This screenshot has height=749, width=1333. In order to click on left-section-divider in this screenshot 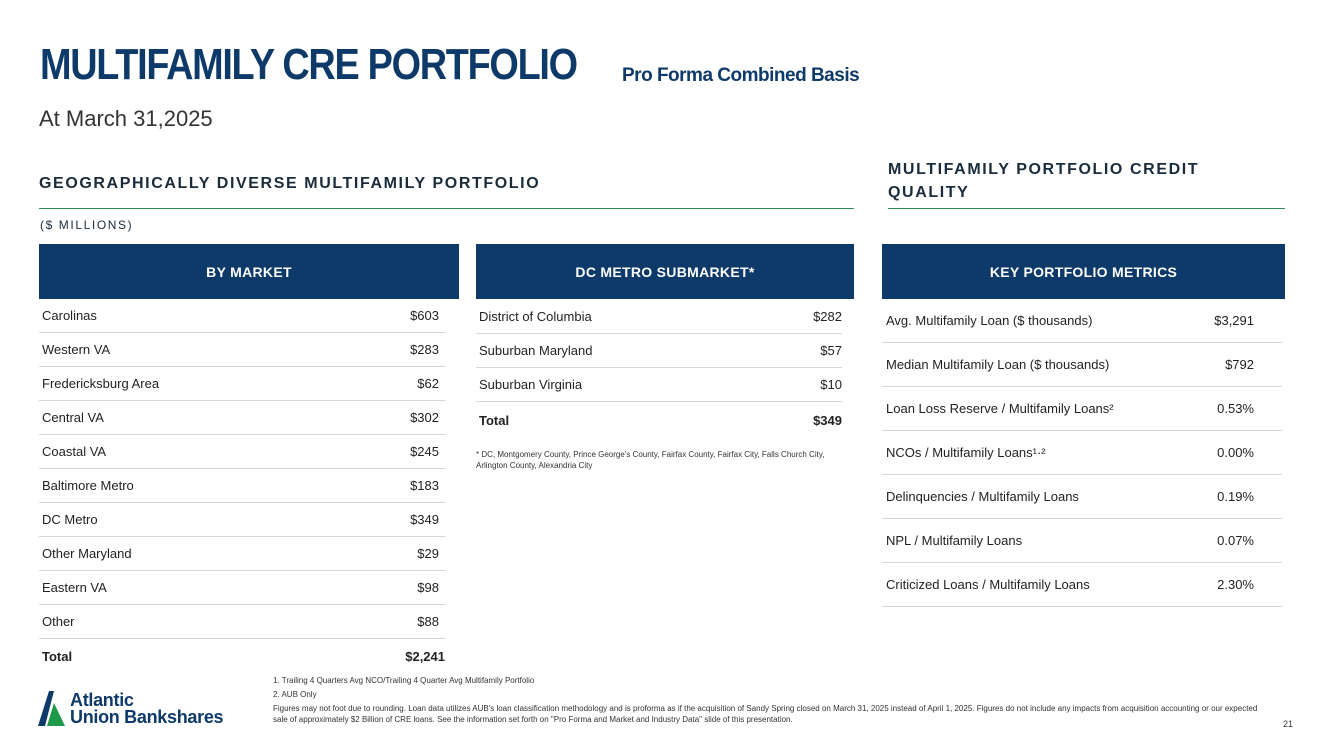, I will do `click(446, 208)`.